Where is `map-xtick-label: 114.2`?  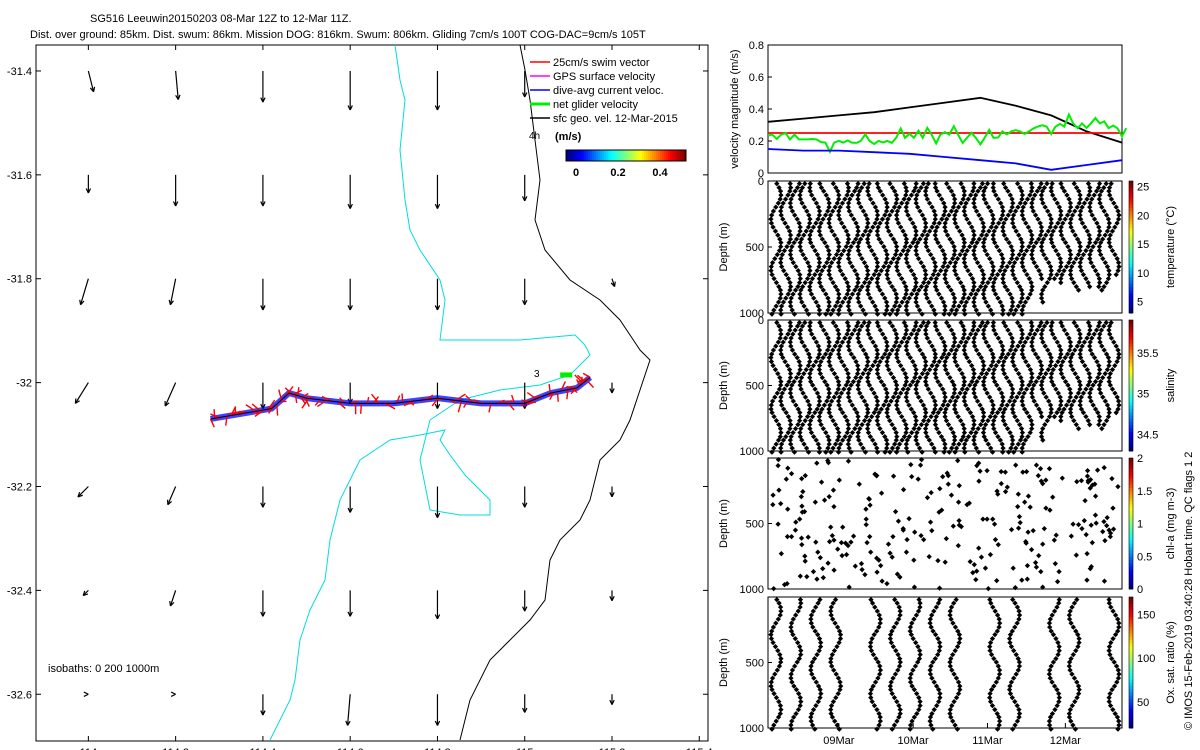
map-xtick-label: 114.2 is located at coordinates (175, 748).